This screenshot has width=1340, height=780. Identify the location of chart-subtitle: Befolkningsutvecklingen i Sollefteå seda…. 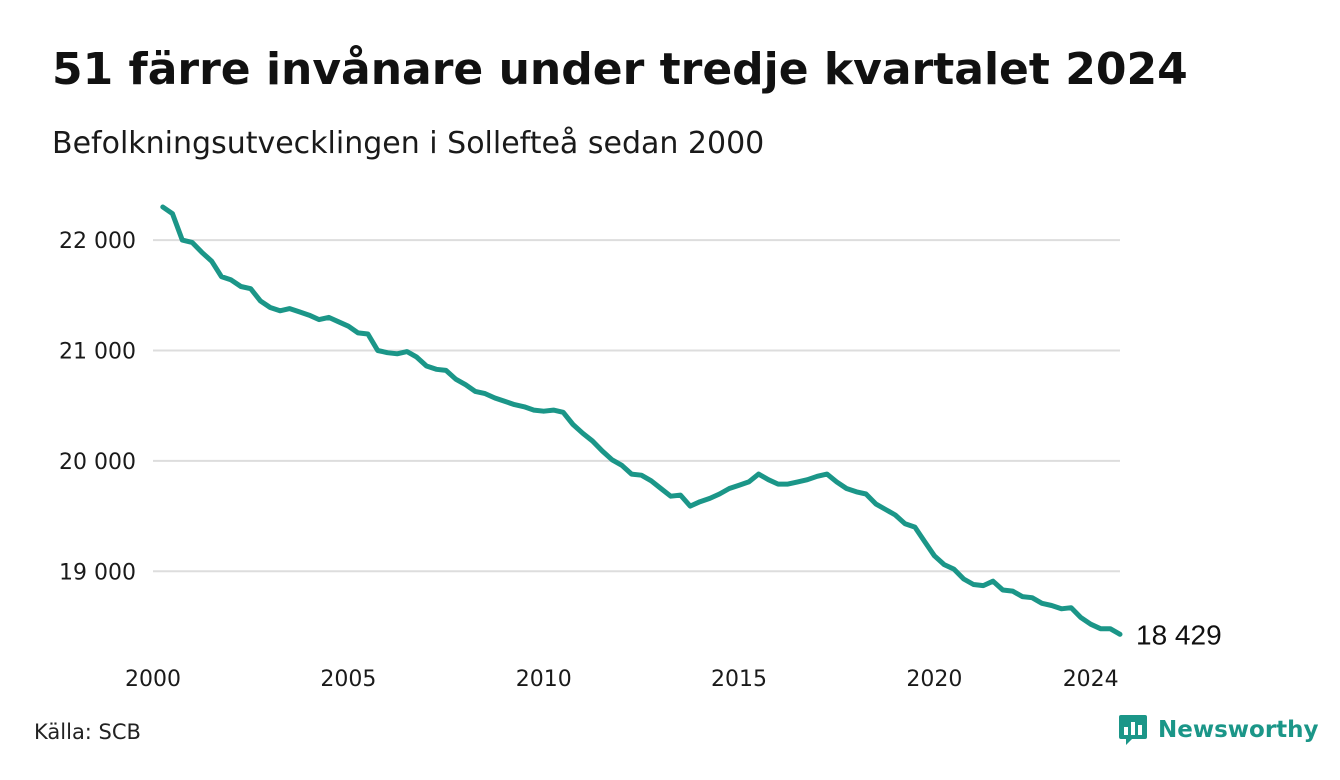
(408, 143).